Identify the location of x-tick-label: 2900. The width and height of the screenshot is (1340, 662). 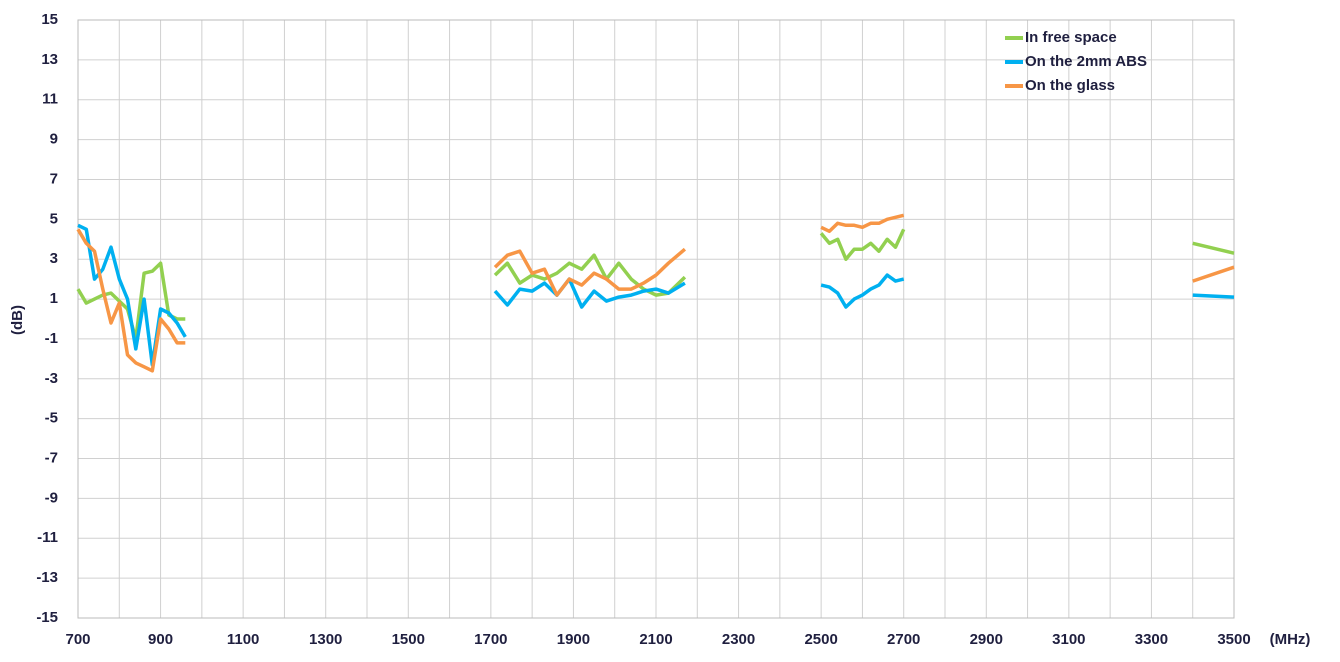
(986, 639).